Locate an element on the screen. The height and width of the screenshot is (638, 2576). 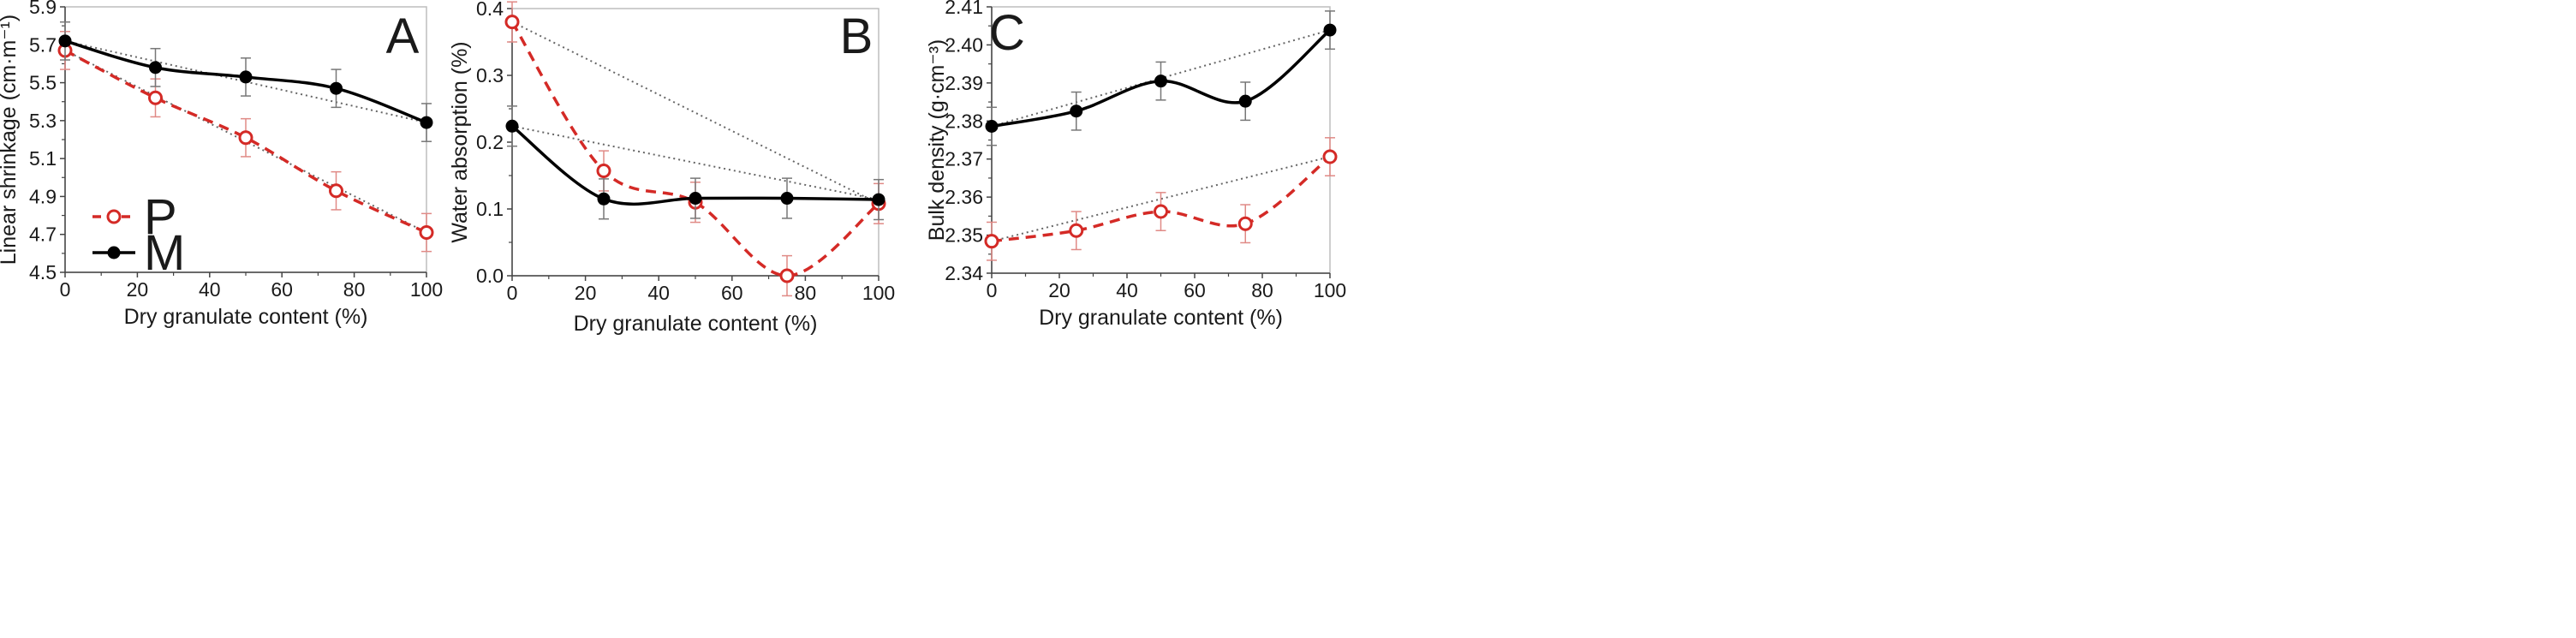
y-tick-label: 2.38 is located at coordinates (964, 121).